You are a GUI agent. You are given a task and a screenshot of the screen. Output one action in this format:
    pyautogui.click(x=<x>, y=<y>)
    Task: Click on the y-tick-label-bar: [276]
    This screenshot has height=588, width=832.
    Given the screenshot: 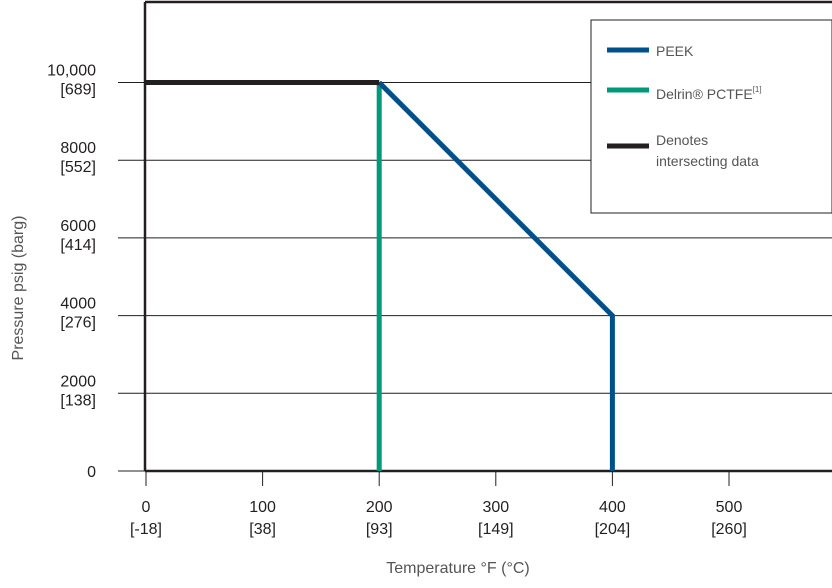 What is the action you would take?
    pyautogui.click(x=78, y=323)
    